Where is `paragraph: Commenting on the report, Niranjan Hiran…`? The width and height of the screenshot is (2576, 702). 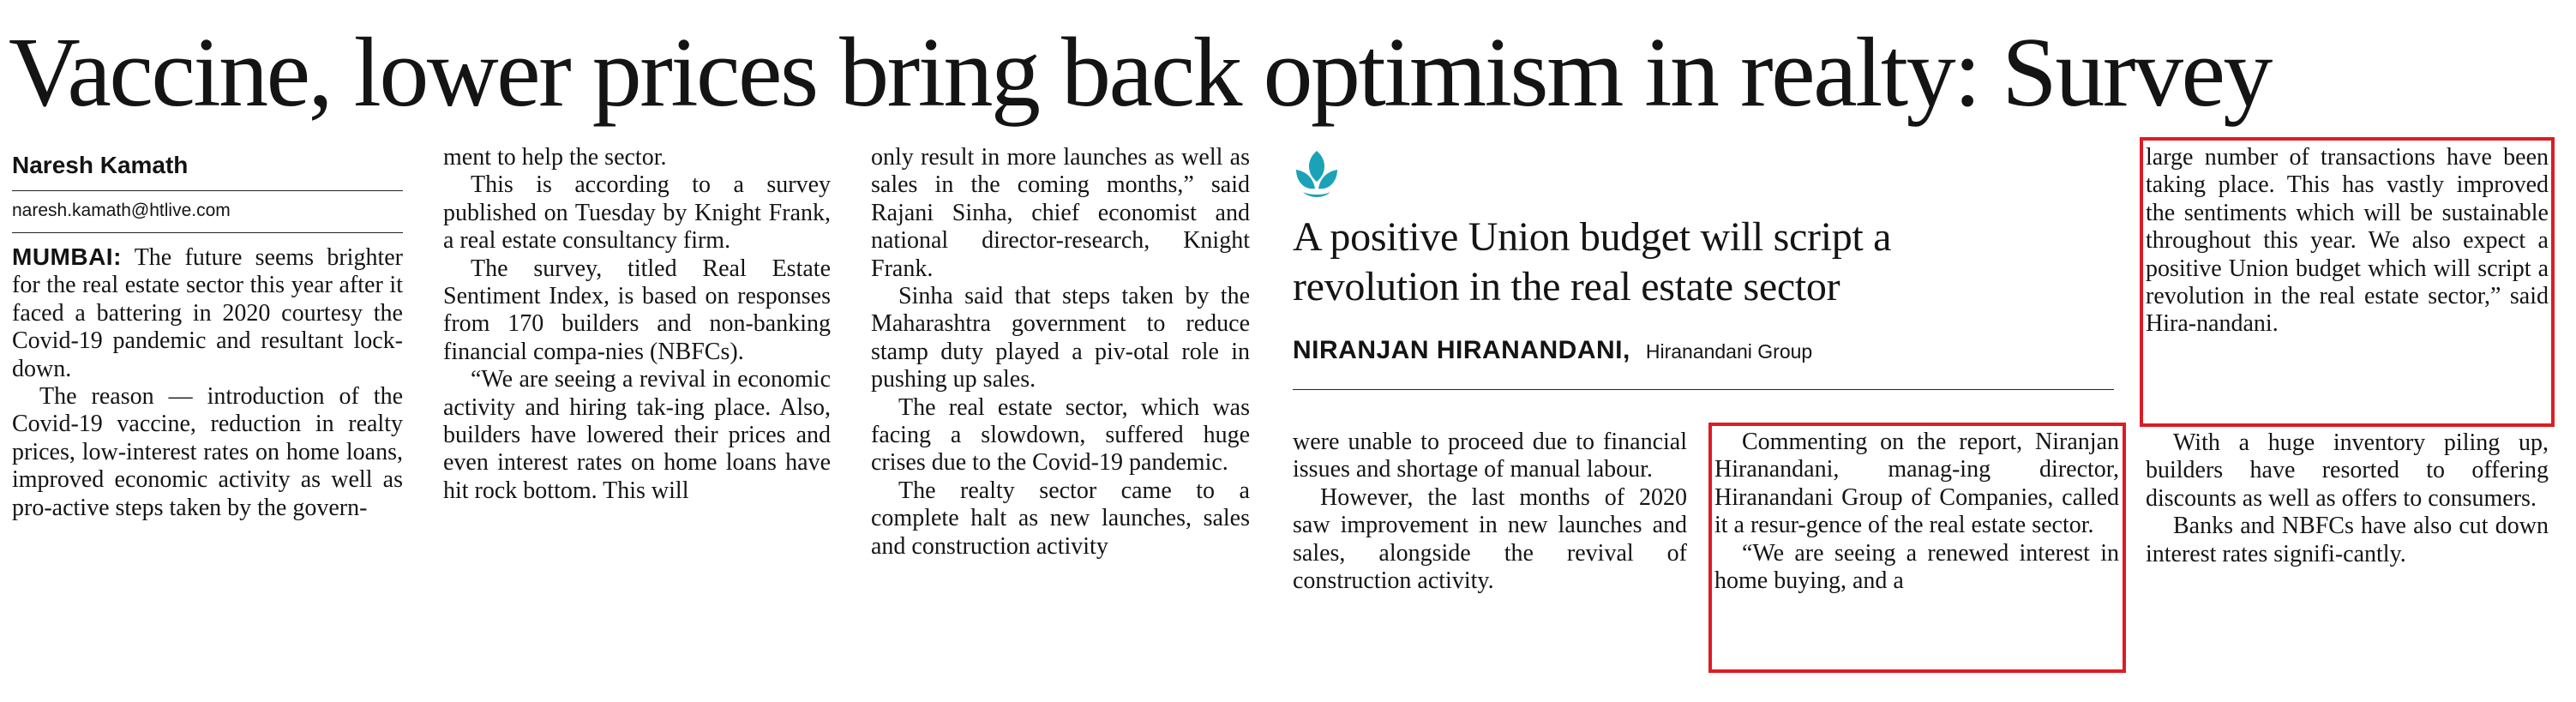
paragraph: Commenting on the report, Niranjan Hiran… is located at coordinates (1916, 484).